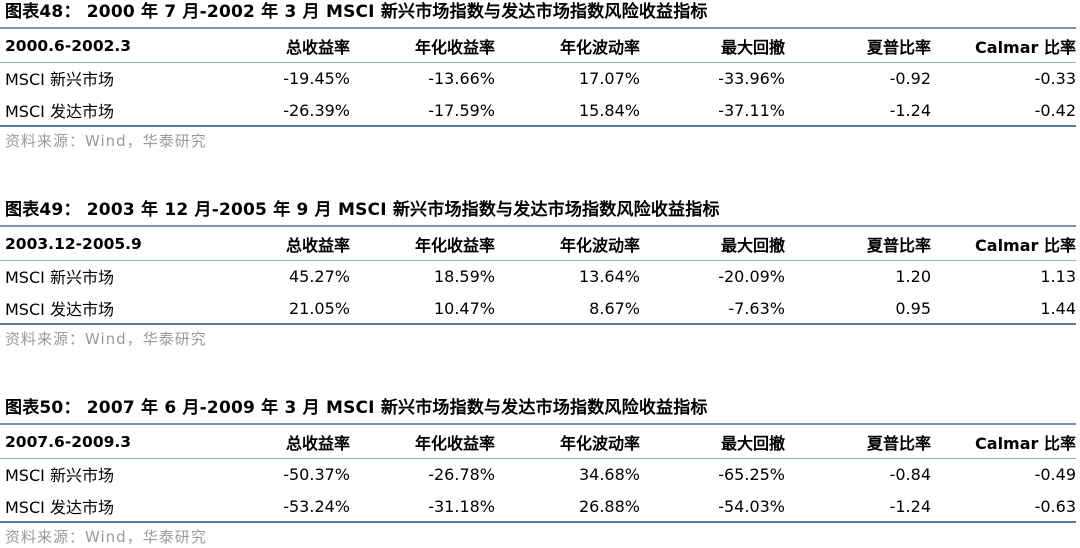 The height and width of the screenshot is (548, 1080). Describe the element at coordinates (910, 78) in the screenshot. I see `table-cell: -0.92` at that location.